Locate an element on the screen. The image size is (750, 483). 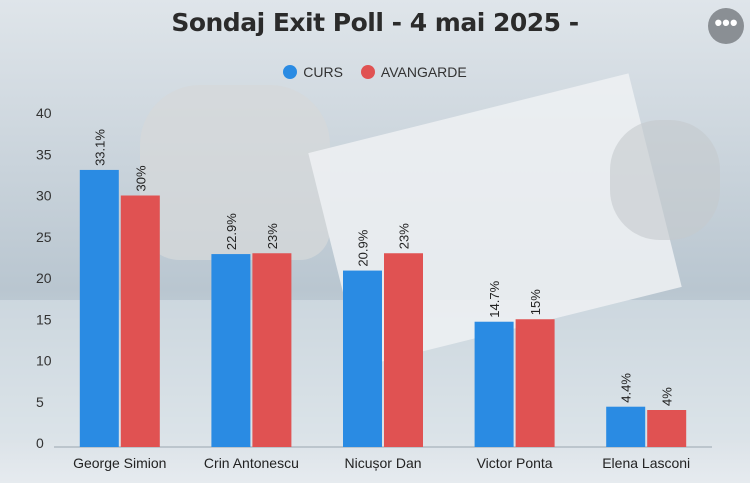
y-tick-label: 40 is located at coordinates (44, 113).